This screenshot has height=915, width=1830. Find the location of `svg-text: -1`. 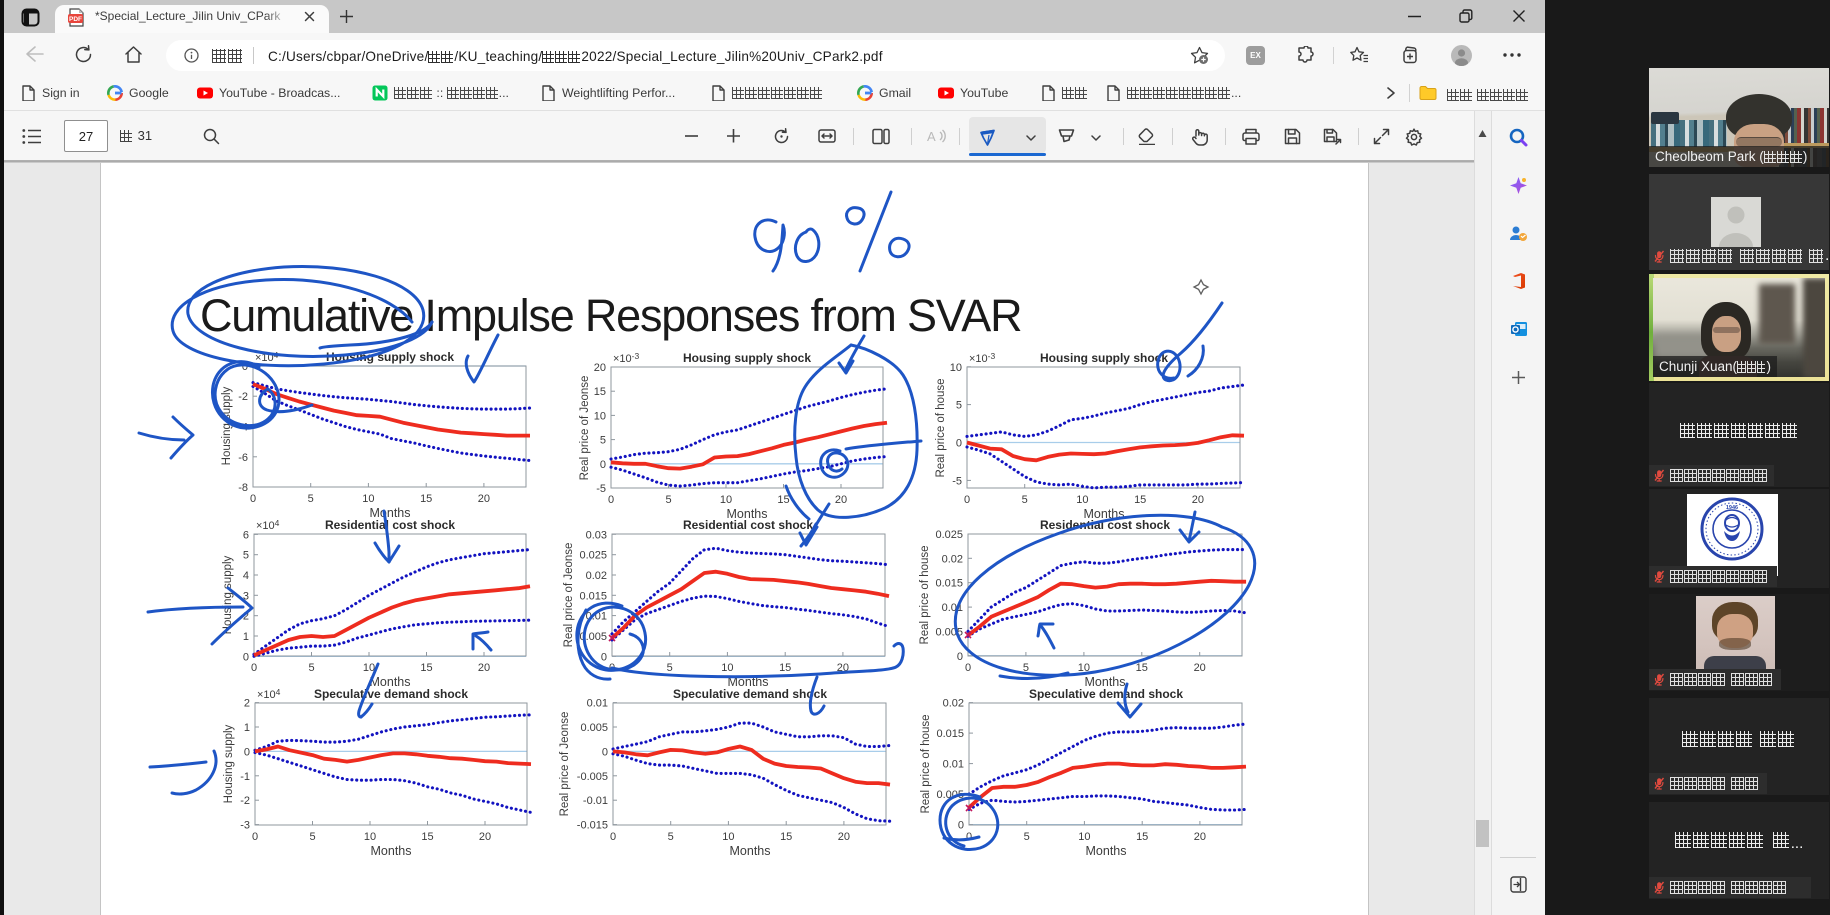

svg-text: -1 is located at coordinates (245, 777).